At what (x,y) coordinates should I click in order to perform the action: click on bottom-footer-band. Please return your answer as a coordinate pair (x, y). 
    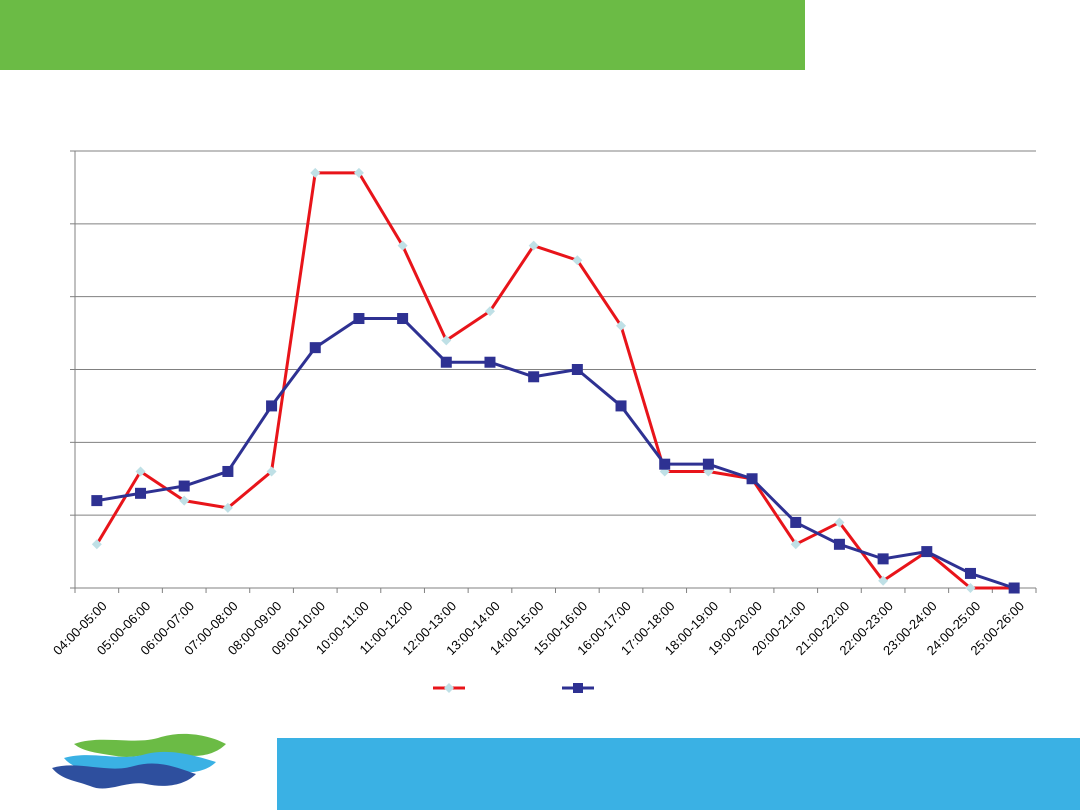
    Looking at the image, I should click on (678, 774).